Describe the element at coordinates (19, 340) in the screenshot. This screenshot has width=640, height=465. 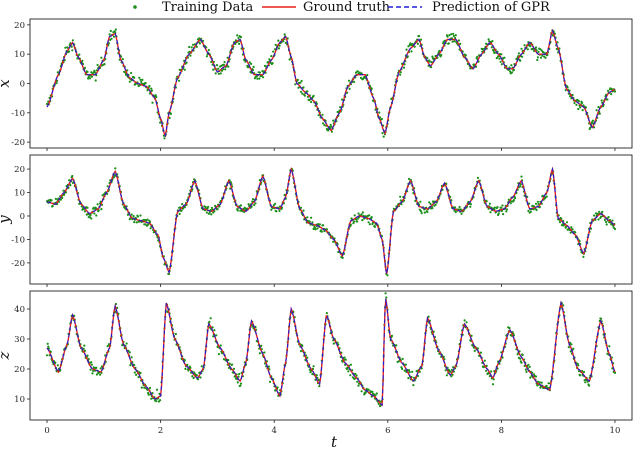
I see `y-tick-label: 30` at that location.